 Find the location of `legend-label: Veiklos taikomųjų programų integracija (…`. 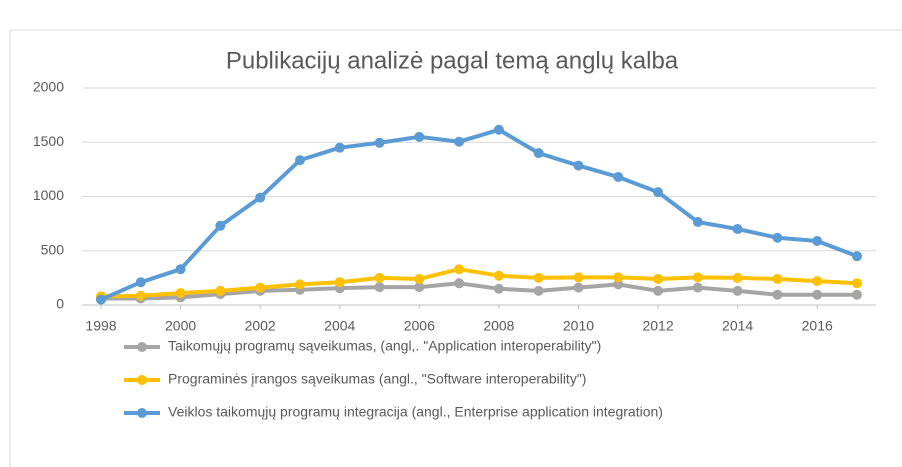

legend-label: Veiklos taikomųjų programų integracija (… is located at coordinates (415, 412).